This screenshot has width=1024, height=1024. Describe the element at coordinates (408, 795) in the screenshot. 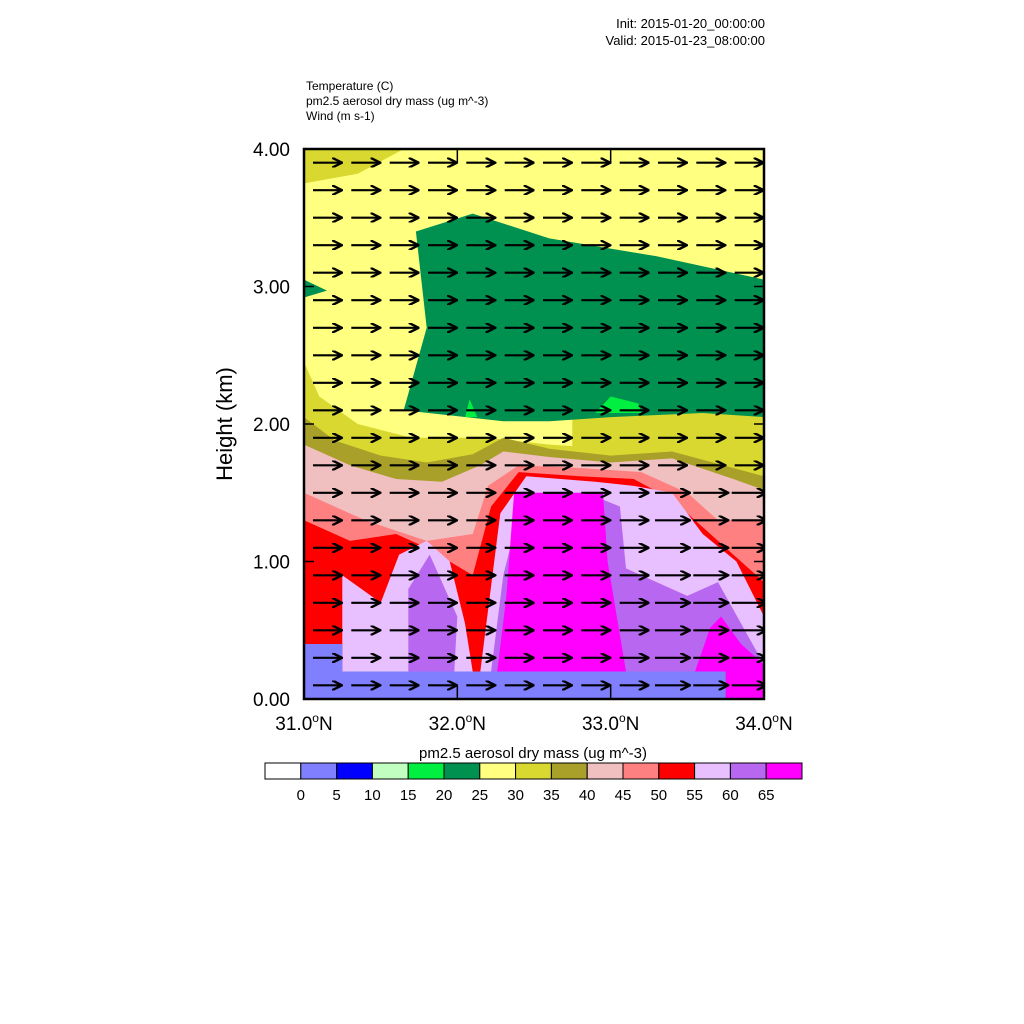

I see `colorbar-tick-label: 15` at that location.